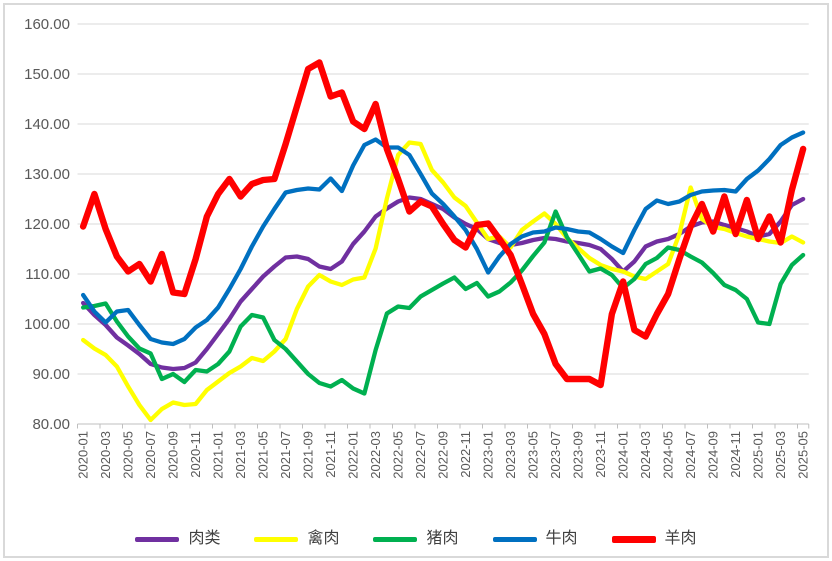 The image size is (832, 561). Describe the element at coordinates (323, 538) in the screenshot. I see `legend-label-poultry: 禽肉` at that location.